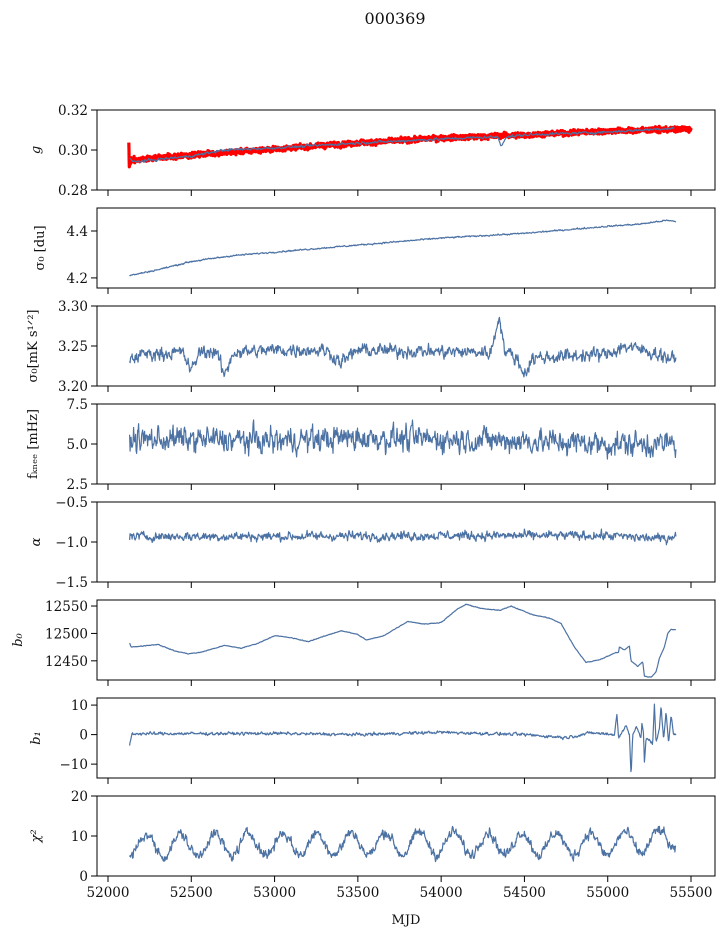  Describe the element at coordinates (66, 634) in the screenshot. I see `y-tick-label: 12500` at that location.